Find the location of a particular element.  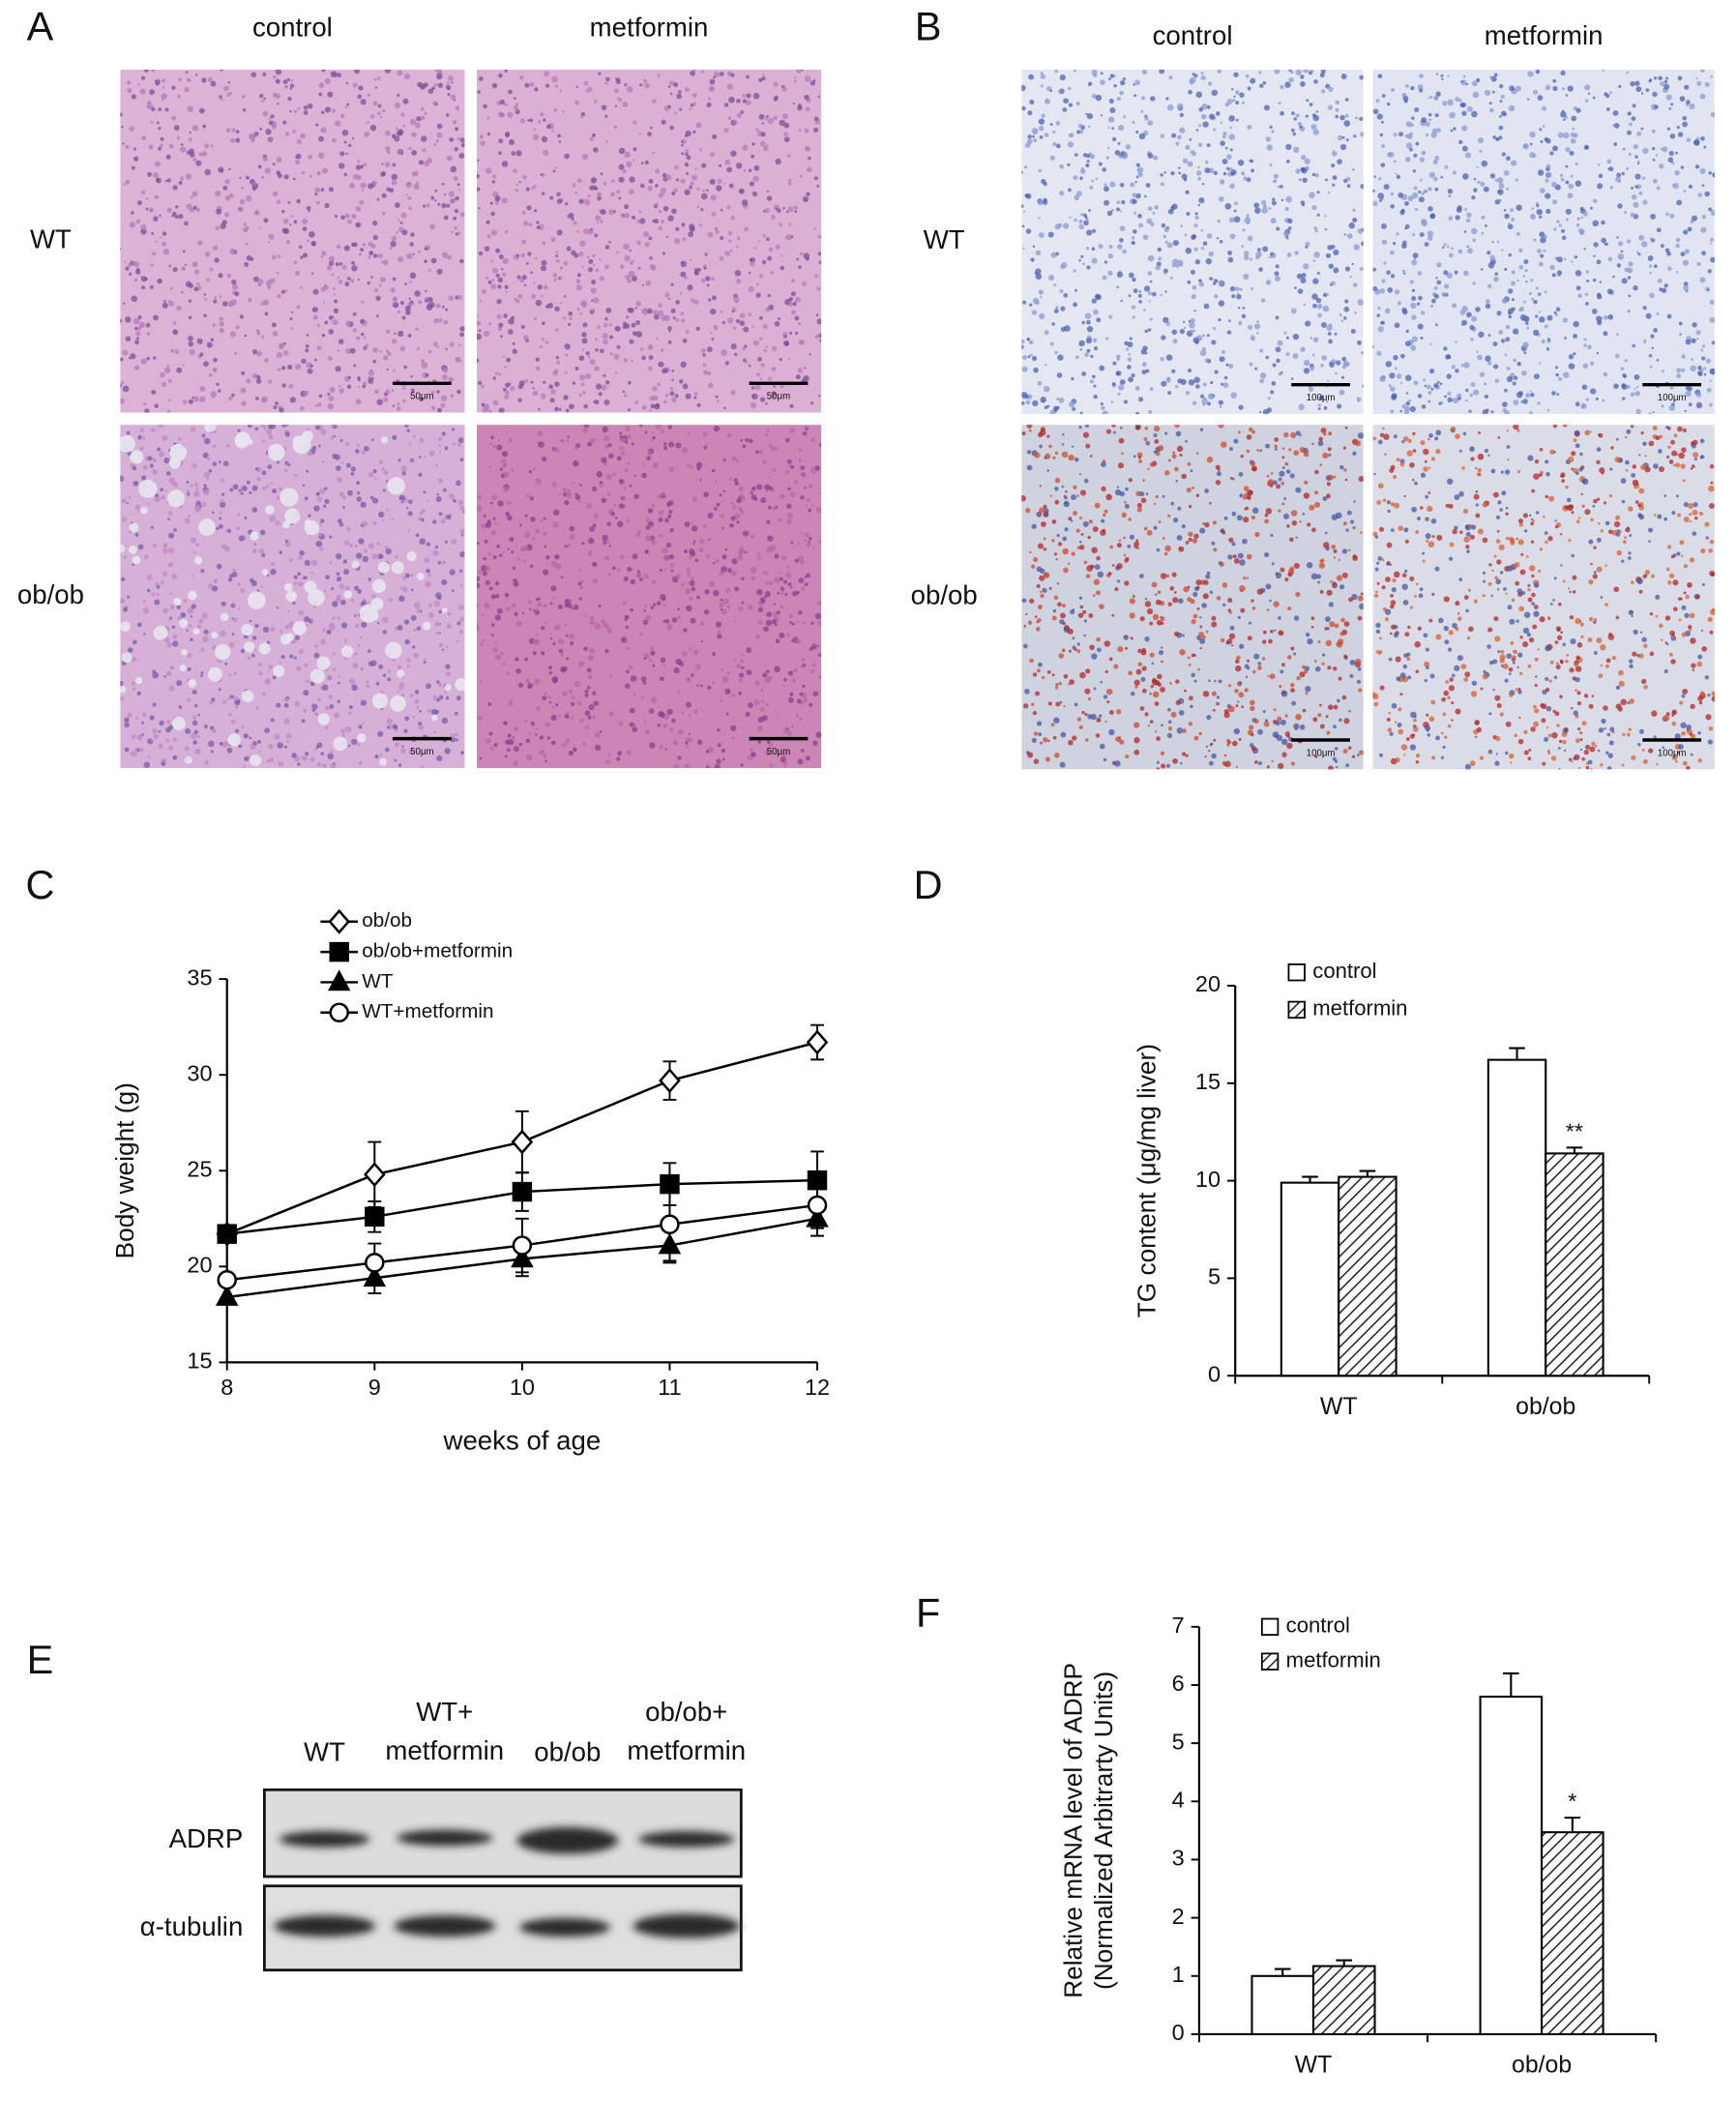

micrograph is located at coordinates (649, 241).